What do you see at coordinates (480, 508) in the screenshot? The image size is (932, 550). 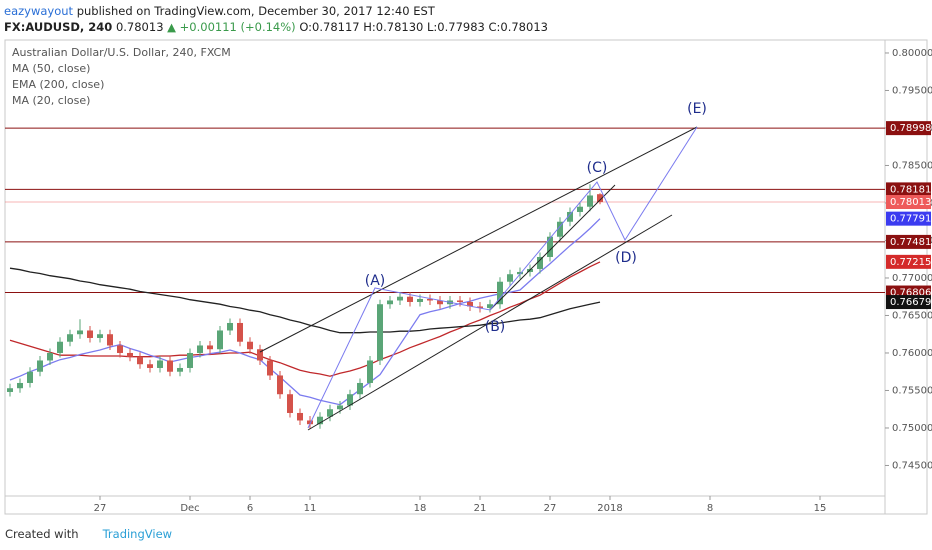 I see `x-tick-label: 21` at bounding box center [480, 508].